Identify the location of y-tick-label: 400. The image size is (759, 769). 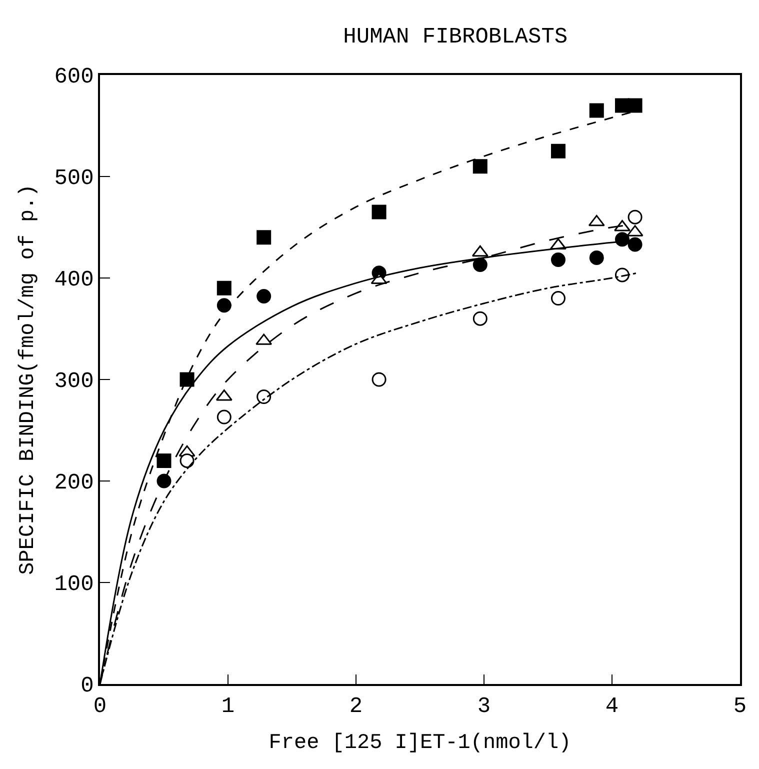
(74, 280).